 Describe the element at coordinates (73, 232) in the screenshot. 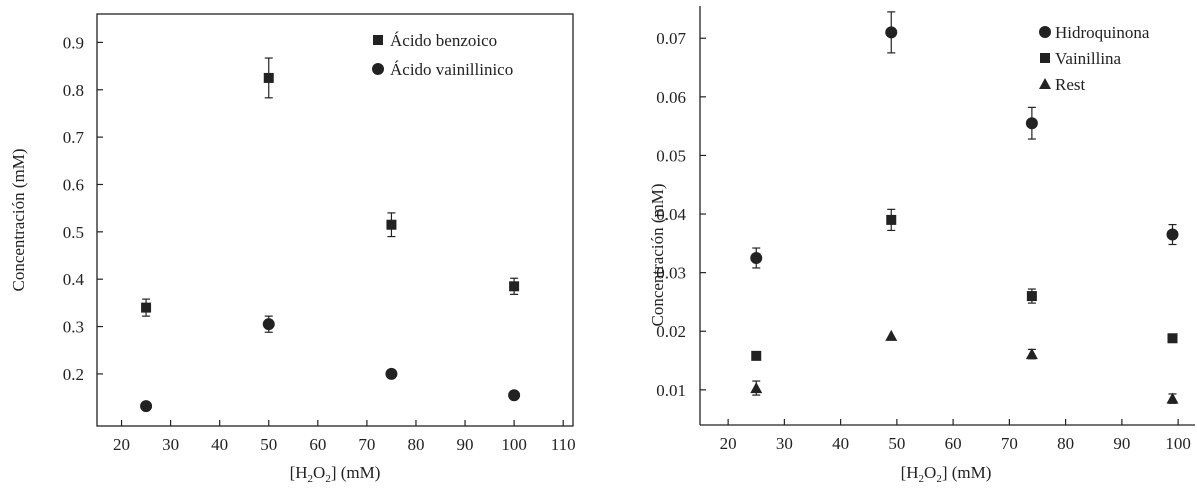

I see `y-tick-label: 0.5` at that location.